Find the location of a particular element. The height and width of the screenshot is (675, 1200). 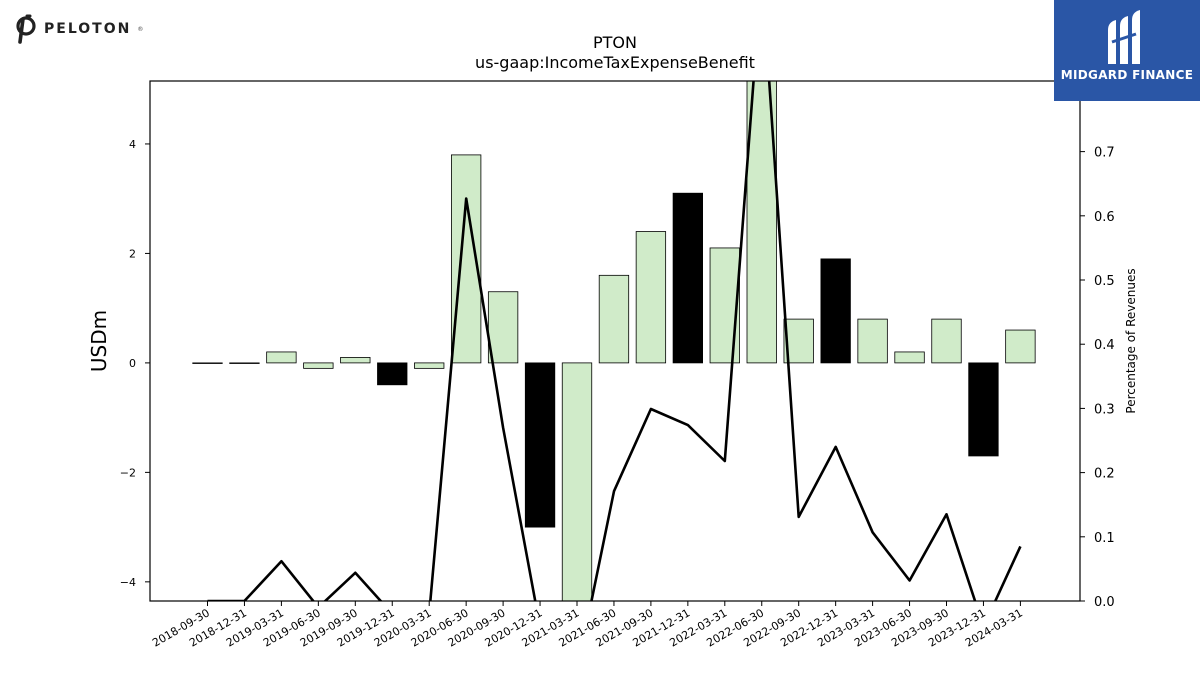

chart-subtitle: us-gaap:IncomeTaxExpenseBenefit is located at coordinates (615, 62).